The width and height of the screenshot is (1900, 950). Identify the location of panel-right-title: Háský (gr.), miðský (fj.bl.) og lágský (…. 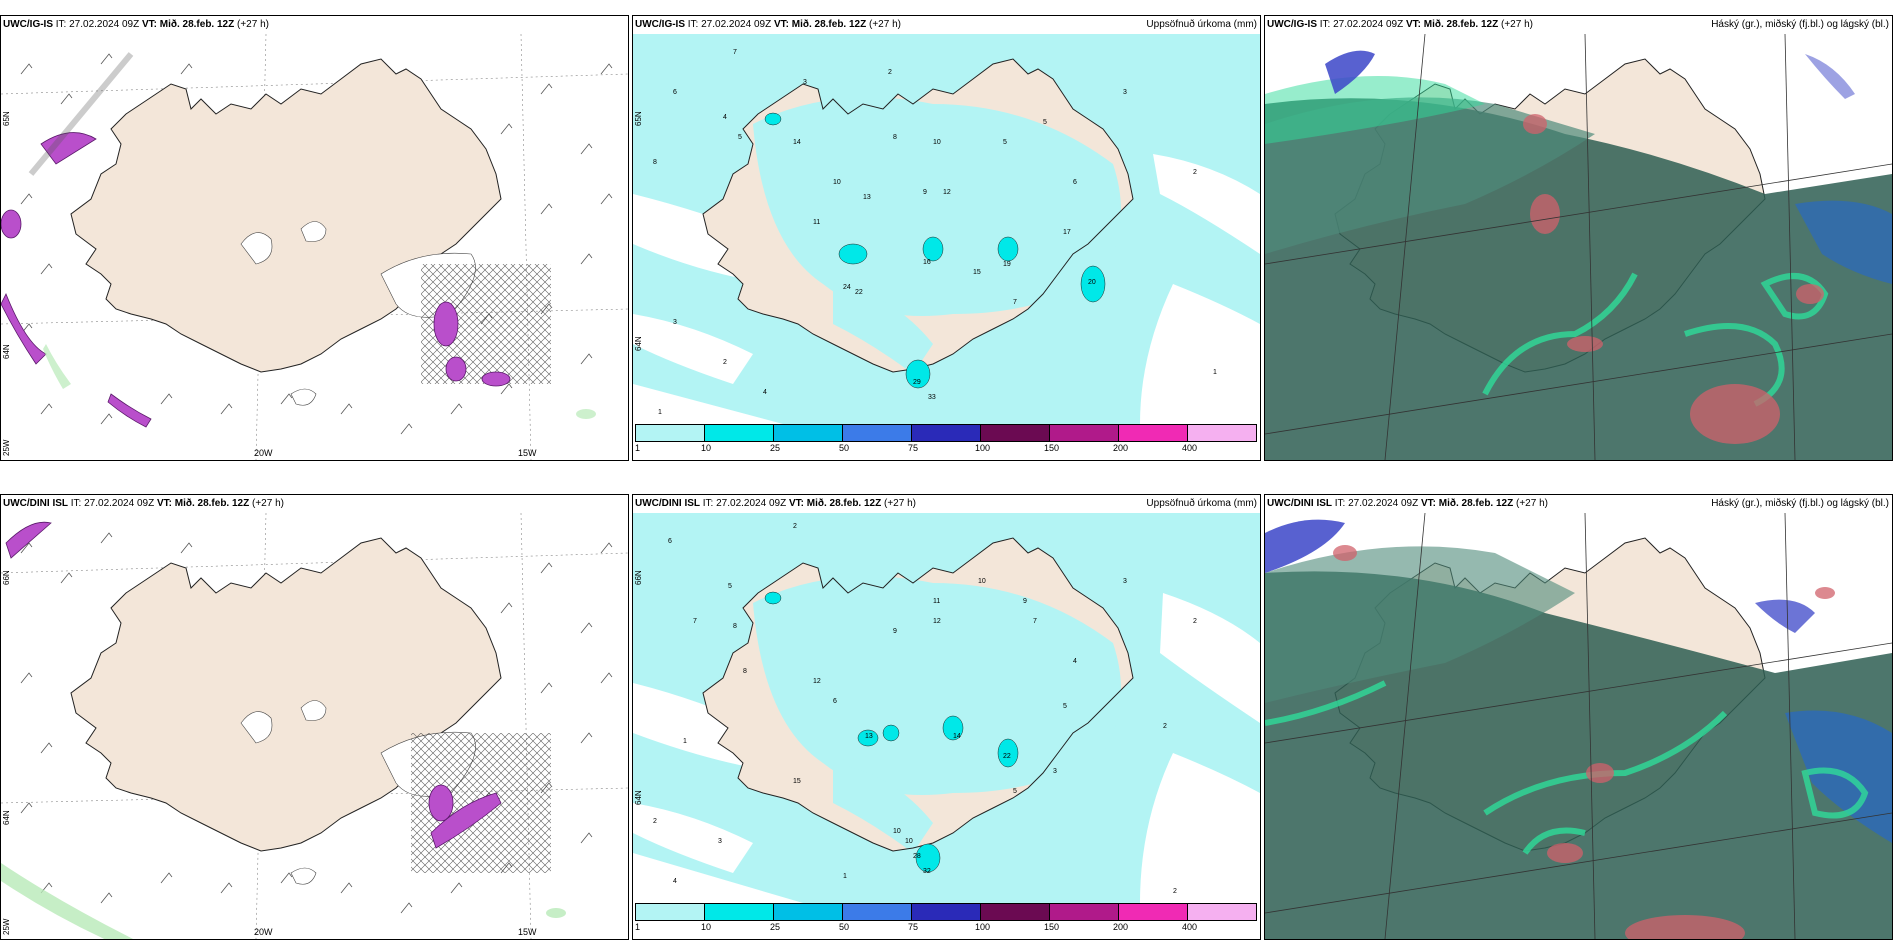
(1800, 503).